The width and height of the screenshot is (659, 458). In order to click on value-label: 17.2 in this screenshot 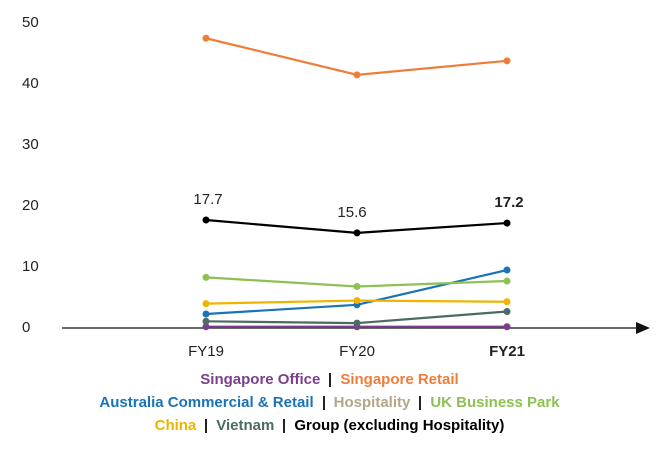, I will do `click(508, 202)`.